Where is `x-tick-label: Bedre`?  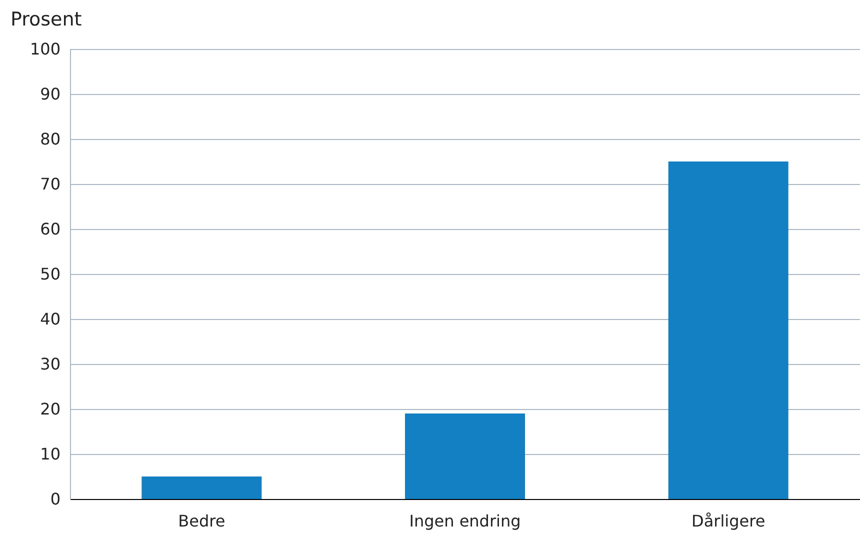
x-tick-label: Bedre is located at coordinates (202, 521).